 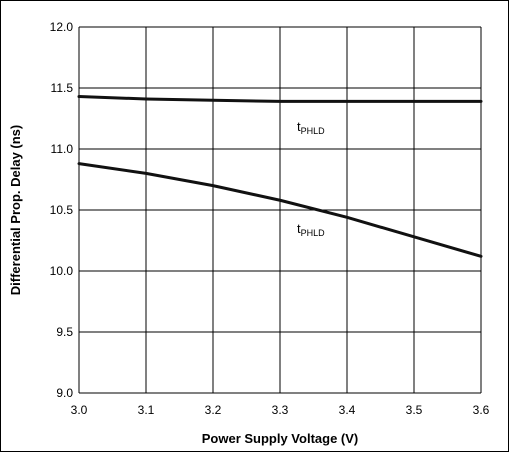 I want to click on series-label-upper: tPHLD, so click(x=311, y=127).